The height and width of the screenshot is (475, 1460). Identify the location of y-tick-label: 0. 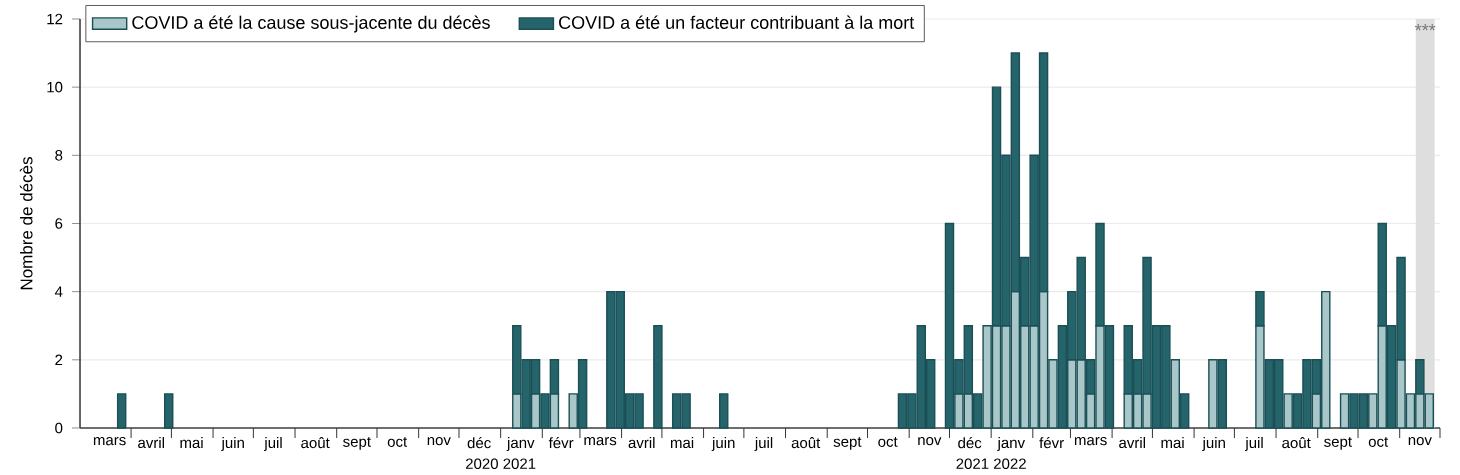
(59, 428).